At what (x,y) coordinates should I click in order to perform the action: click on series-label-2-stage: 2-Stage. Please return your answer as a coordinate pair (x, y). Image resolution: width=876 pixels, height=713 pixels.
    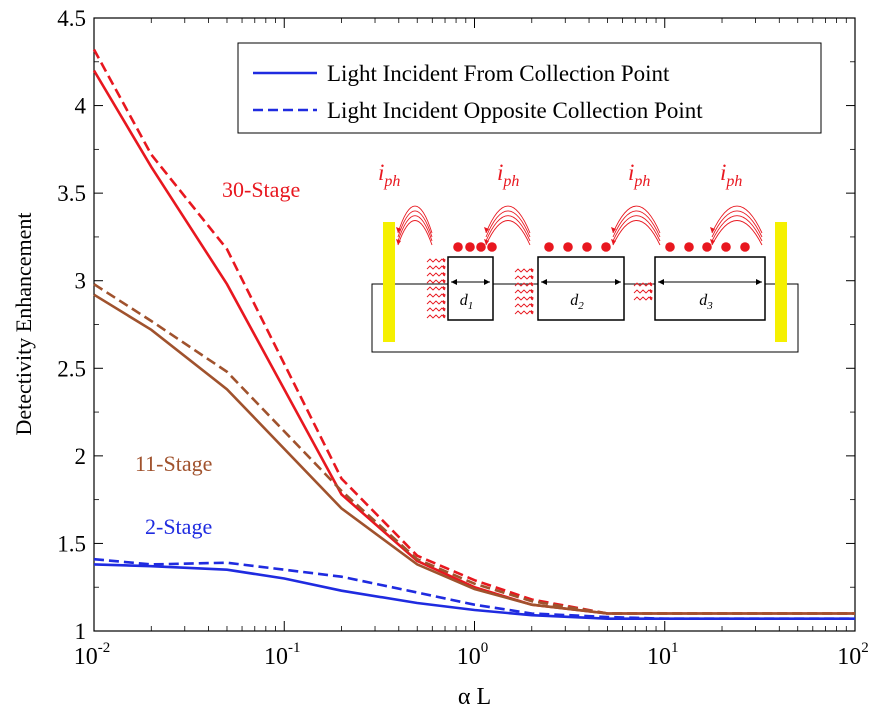
    Looking at the image, I should click on (178, 526).